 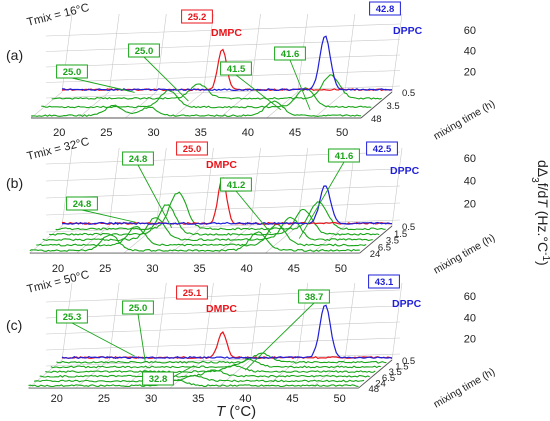 I want to click on x-tick-label: 25, so click(x=105, y=269).